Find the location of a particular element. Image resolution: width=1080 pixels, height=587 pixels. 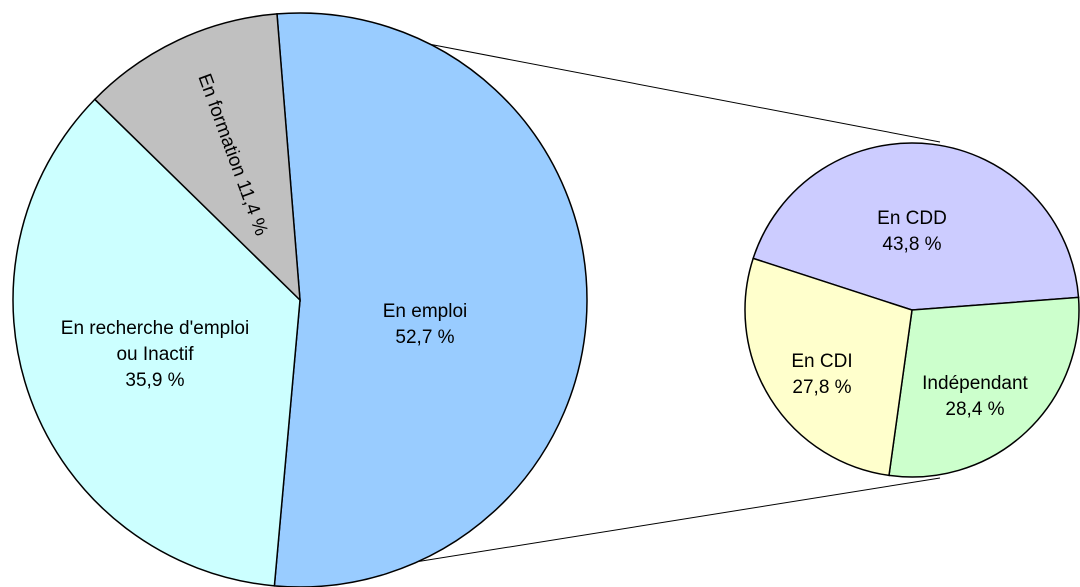

value-label: 43,8 % is located at coordinates (912, 244).